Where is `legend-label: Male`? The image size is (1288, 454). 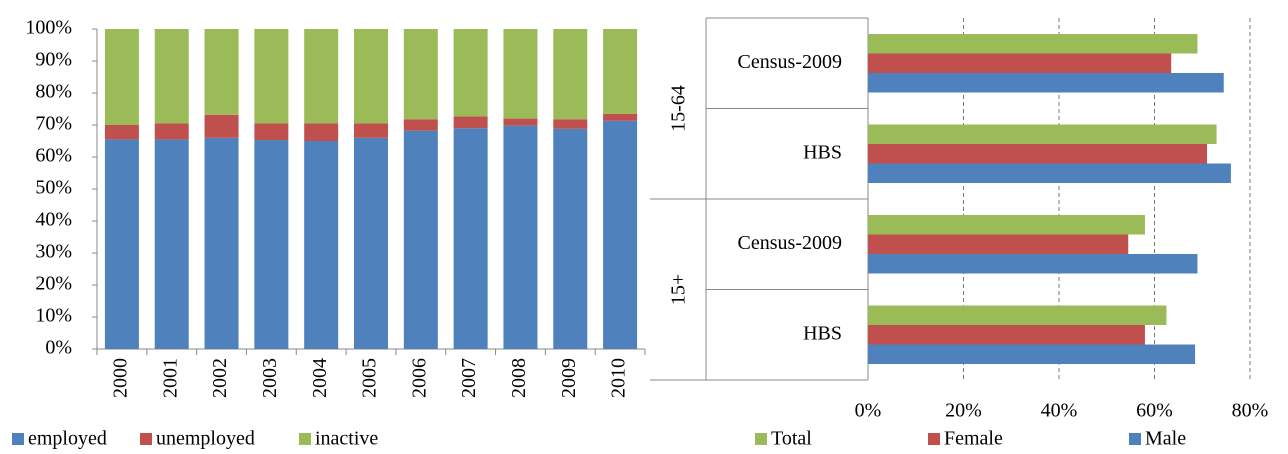
legend-label: Male is located at coordinates (1165, 439).